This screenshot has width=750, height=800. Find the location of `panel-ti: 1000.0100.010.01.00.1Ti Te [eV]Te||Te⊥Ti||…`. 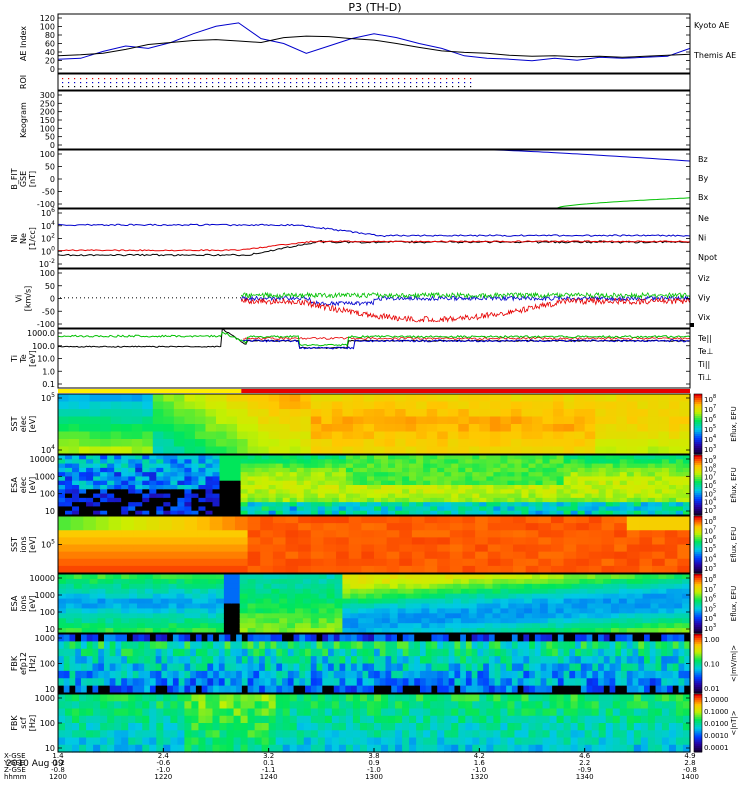

panel-ti: 1000.0100.010.01.00.1Ti Te [eV]Te||Te⊥Ti||… is located at coordinates (361, 356).